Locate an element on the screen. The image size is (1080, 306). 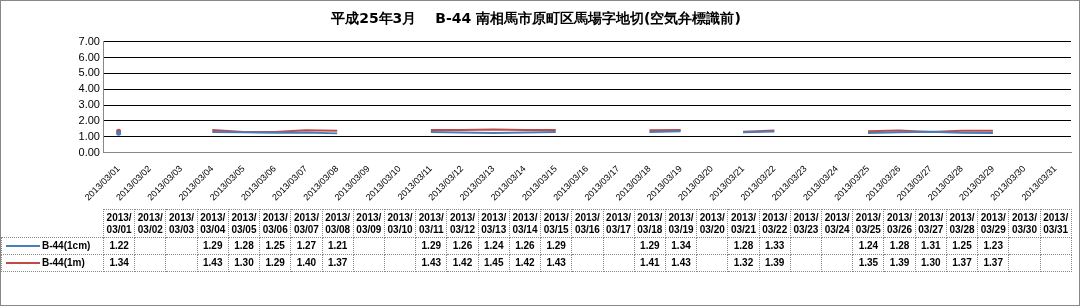
chart-title: 平成25年3月 B-44 南相馬市原町区馬場字地切(空気弁標識前) is located at coordinates (535, 18).